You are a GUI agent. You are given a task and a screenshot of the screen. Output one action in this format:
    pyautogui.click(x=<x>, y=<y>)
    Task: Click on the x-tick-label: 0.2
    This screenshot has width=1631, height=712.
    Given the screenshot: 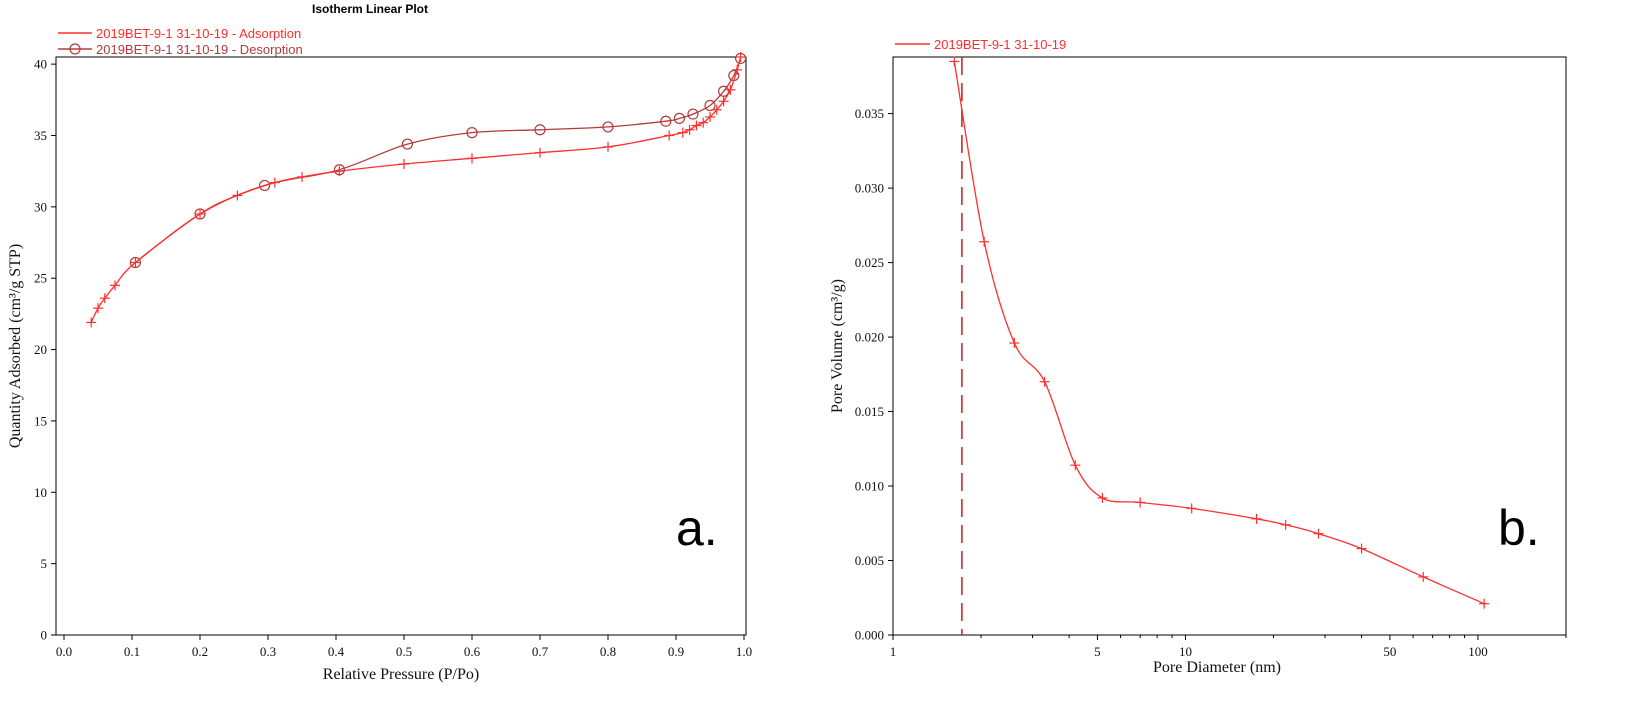 What is the action you would take?
    pyautogui.click(x=200, y=651)
    